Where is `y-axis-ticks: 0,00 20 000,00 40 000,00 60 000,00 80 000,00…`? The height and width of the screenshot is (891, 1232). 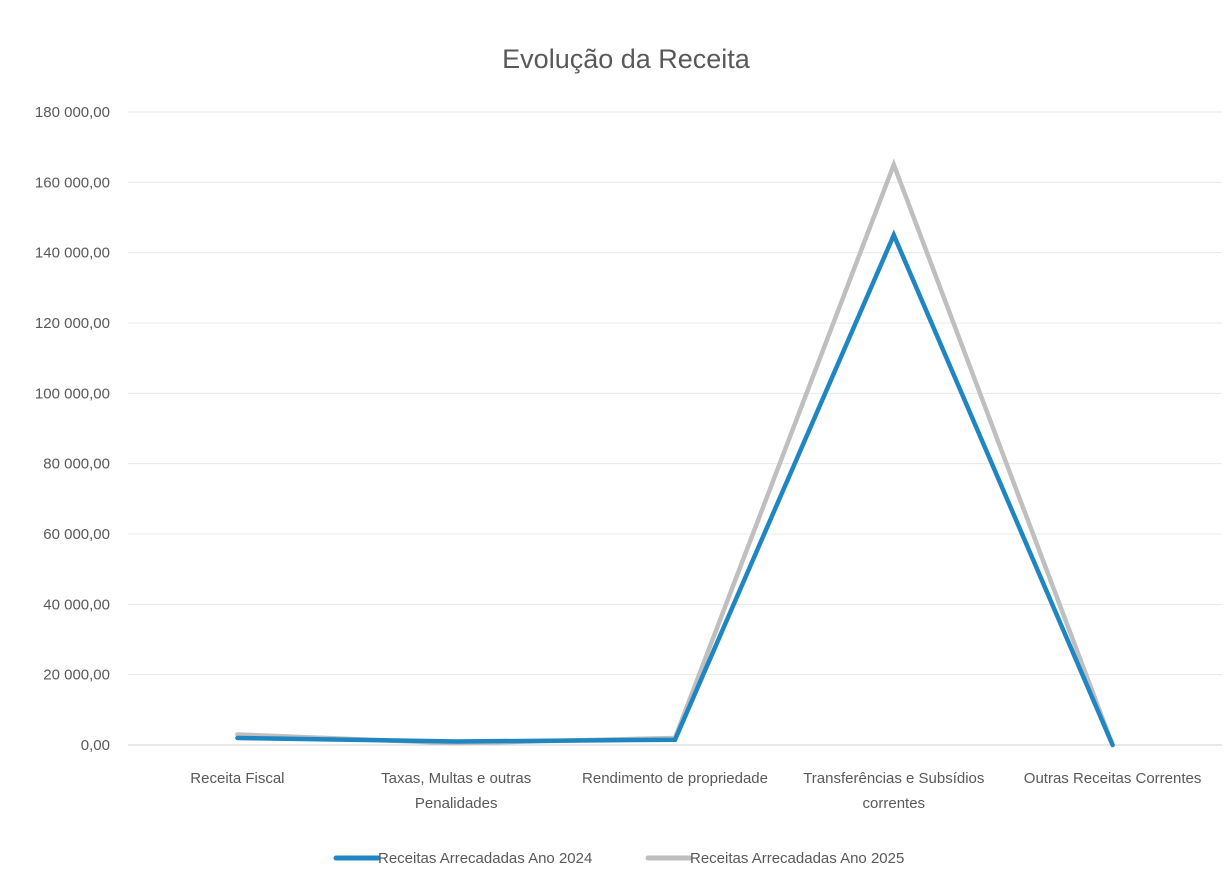 y-axis-ticks: 0,00 20 000,00 40 000,00 60 000,00 80 000,00… is located at coordinates (72, 429).